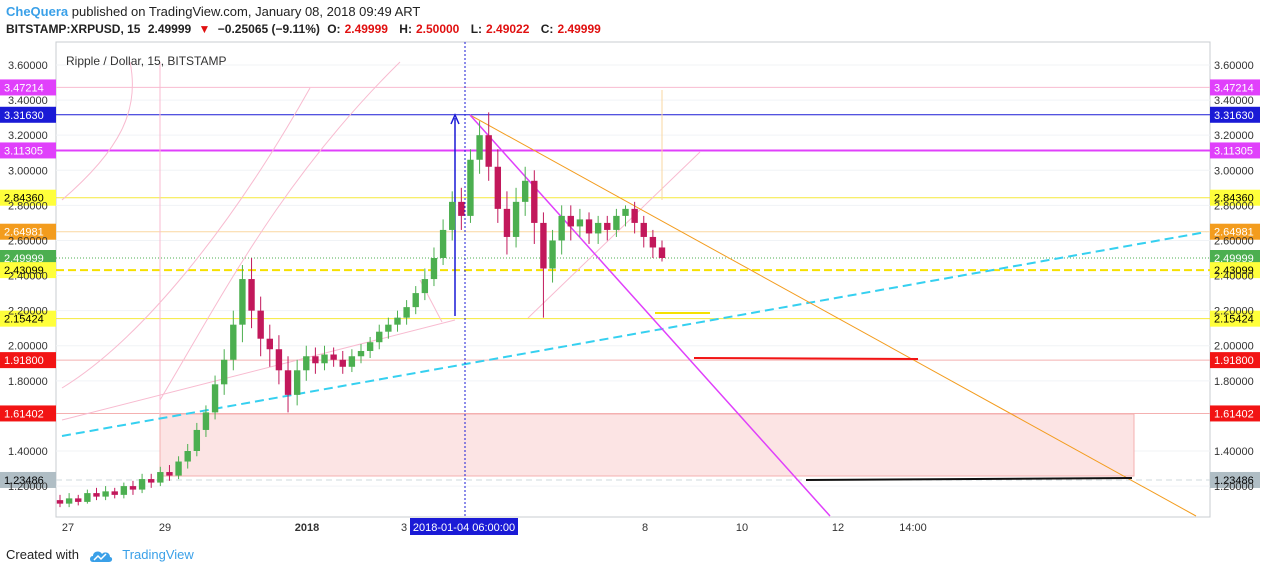  I want to click on pink-curve-mid, so click(280, 231).